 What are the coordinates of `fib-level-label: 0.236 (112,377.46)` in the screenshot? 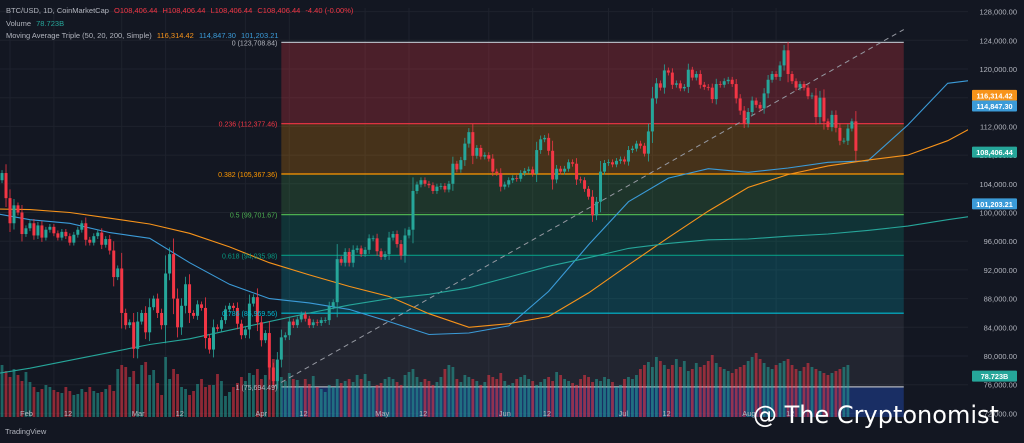 It's located at (248, 125).